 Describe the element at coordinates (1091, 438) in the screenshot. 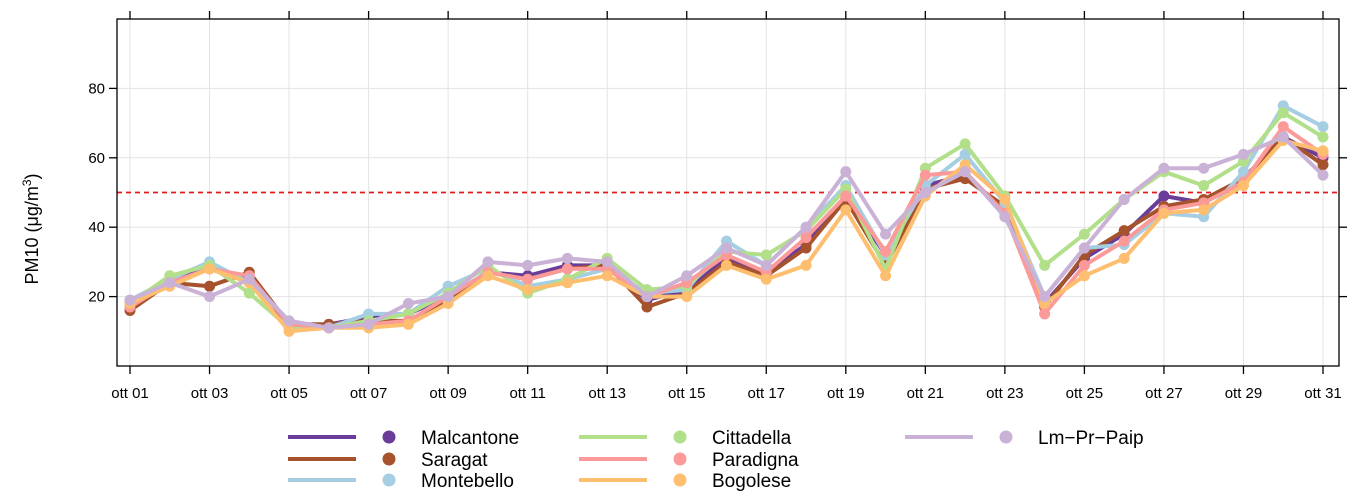

I see `legend-label: Lm−Pr−Paip` at that location.